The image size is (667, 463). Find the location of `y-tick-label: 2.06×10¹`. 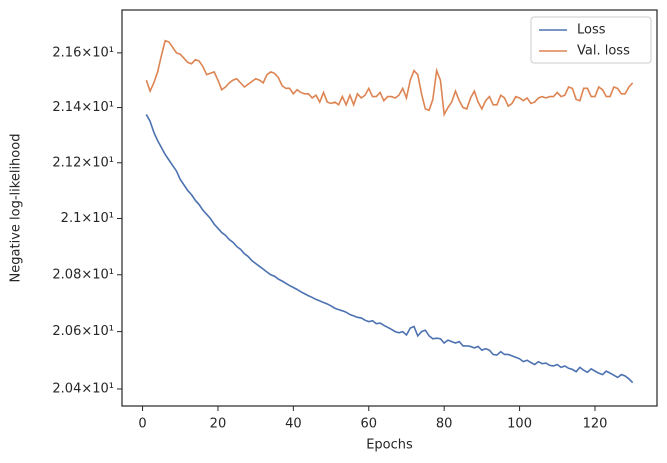

y-tick-label: 2.06×10¹ is located at coordinates (83, 331).